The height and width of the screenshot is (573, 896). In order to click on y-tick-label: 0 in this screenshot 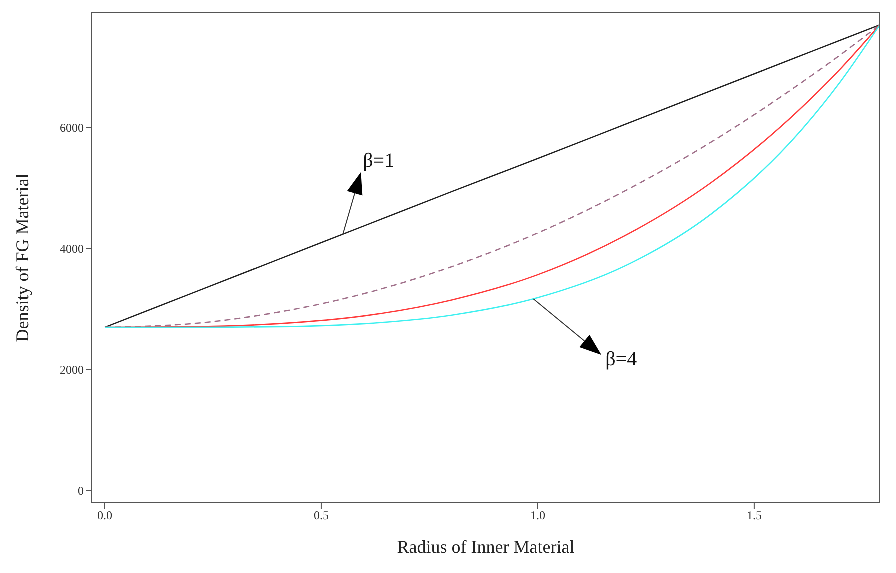, I will do `click(81, 491)`.